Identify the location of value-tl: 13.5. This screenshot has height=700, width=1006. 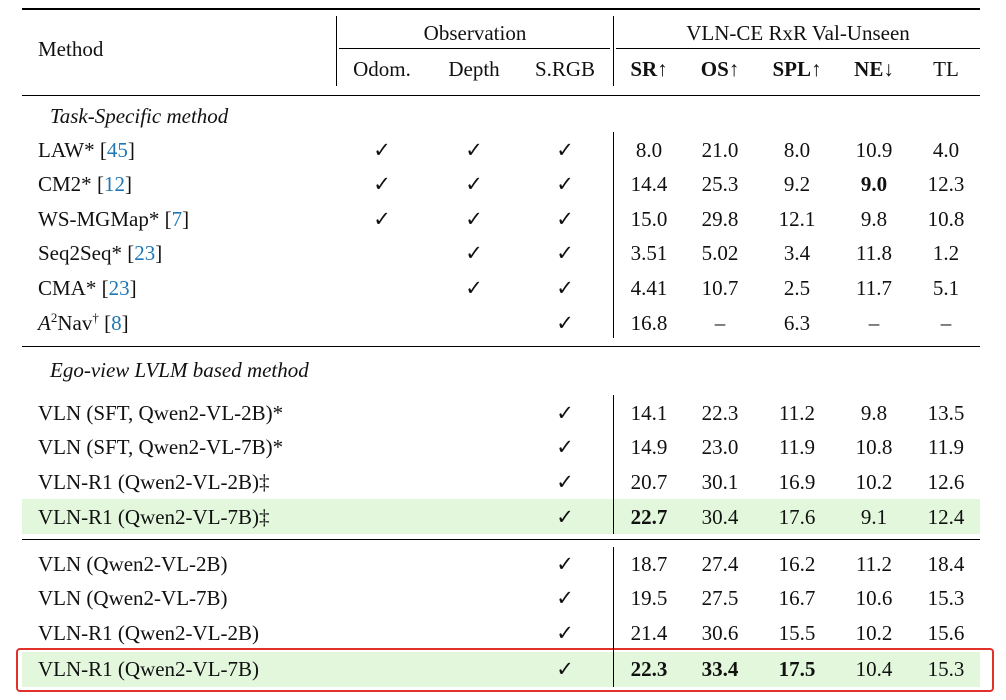
(946, 413).